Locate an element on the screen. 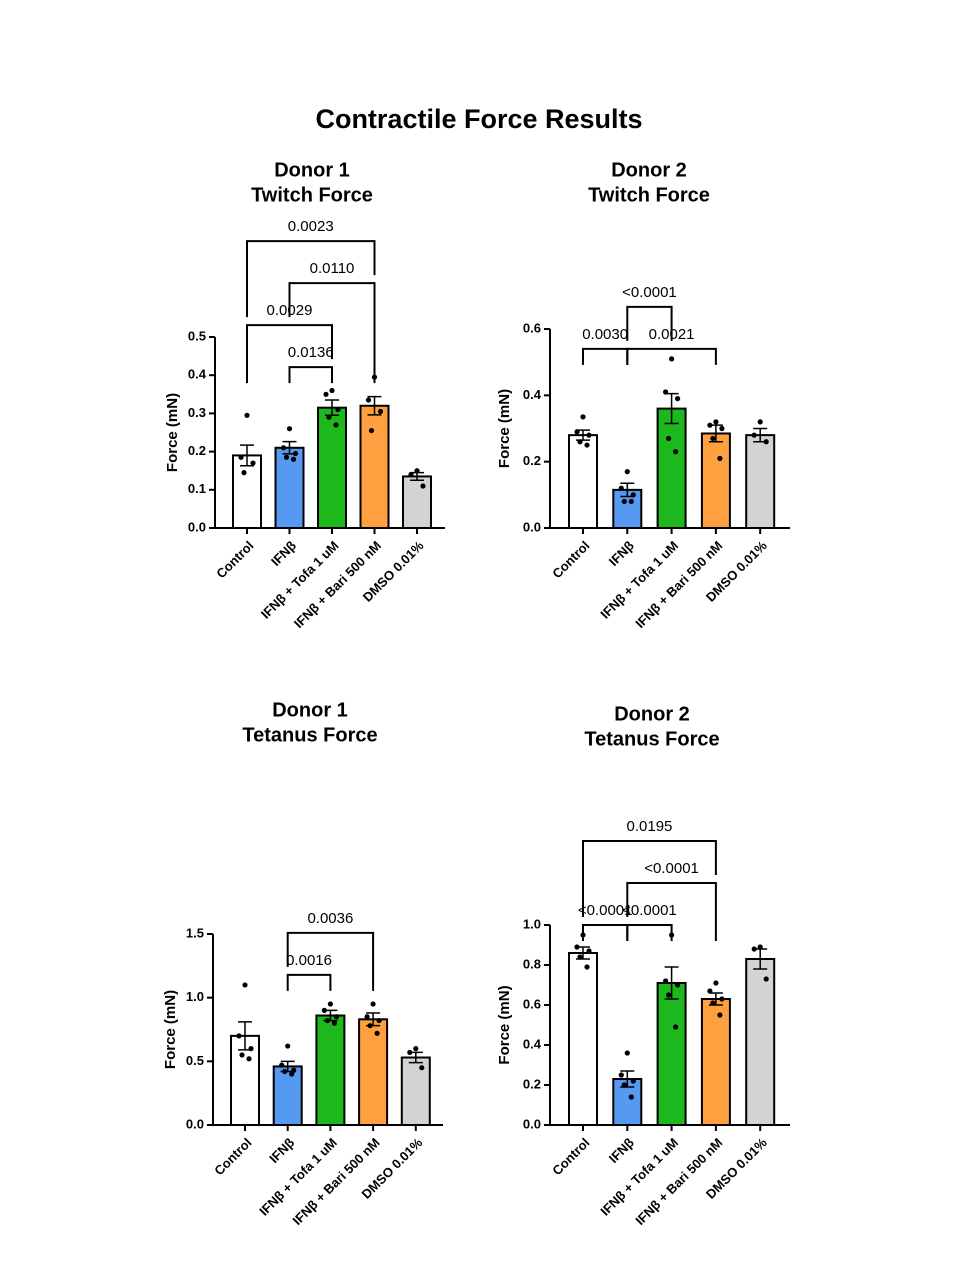  p-value: 0.0016 is located at coordinates (309, 960).